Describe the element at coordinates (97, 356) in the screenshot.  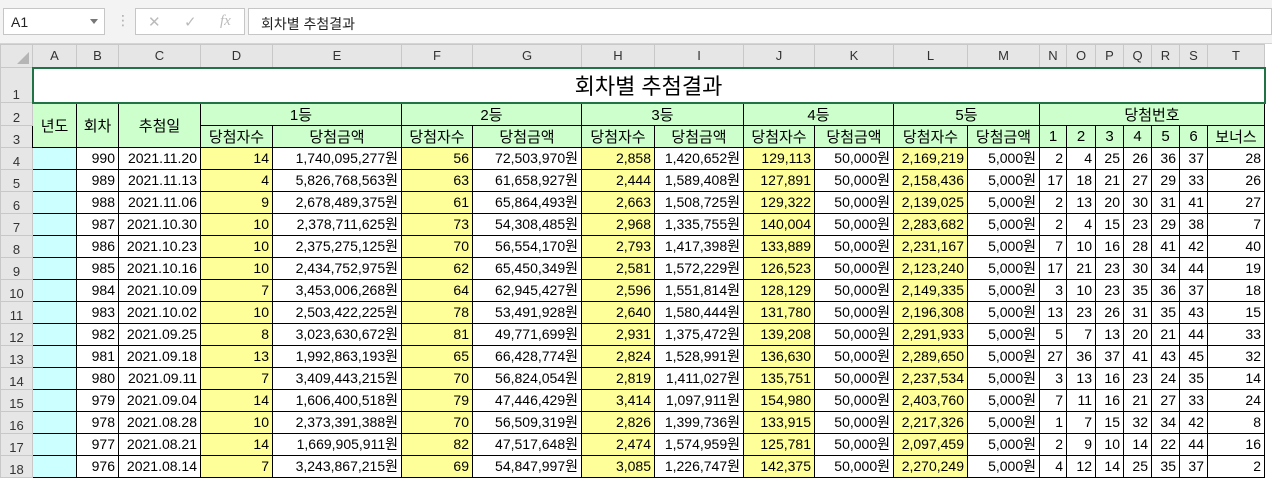
I see `cell-B: 981` at that location.